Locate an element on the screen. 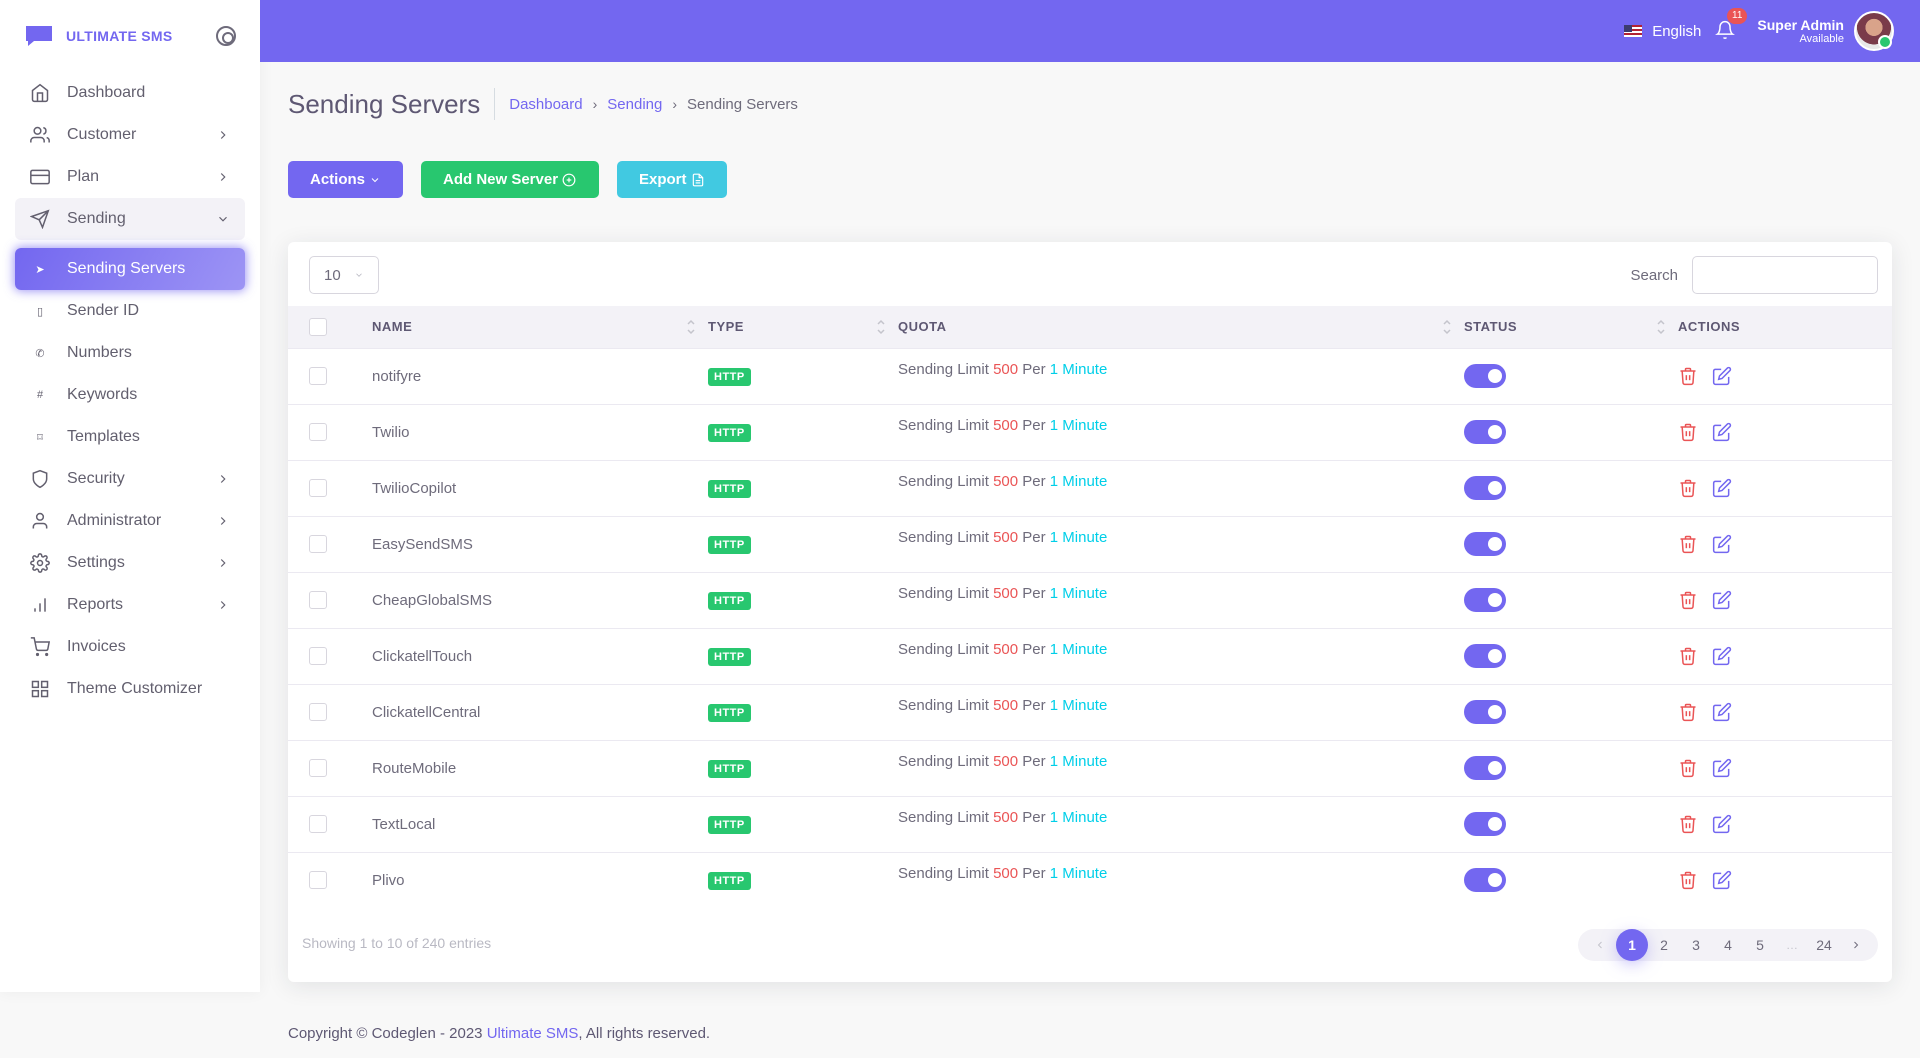  sidebar-item-reports: Reports is located at coordinates (130, 605).